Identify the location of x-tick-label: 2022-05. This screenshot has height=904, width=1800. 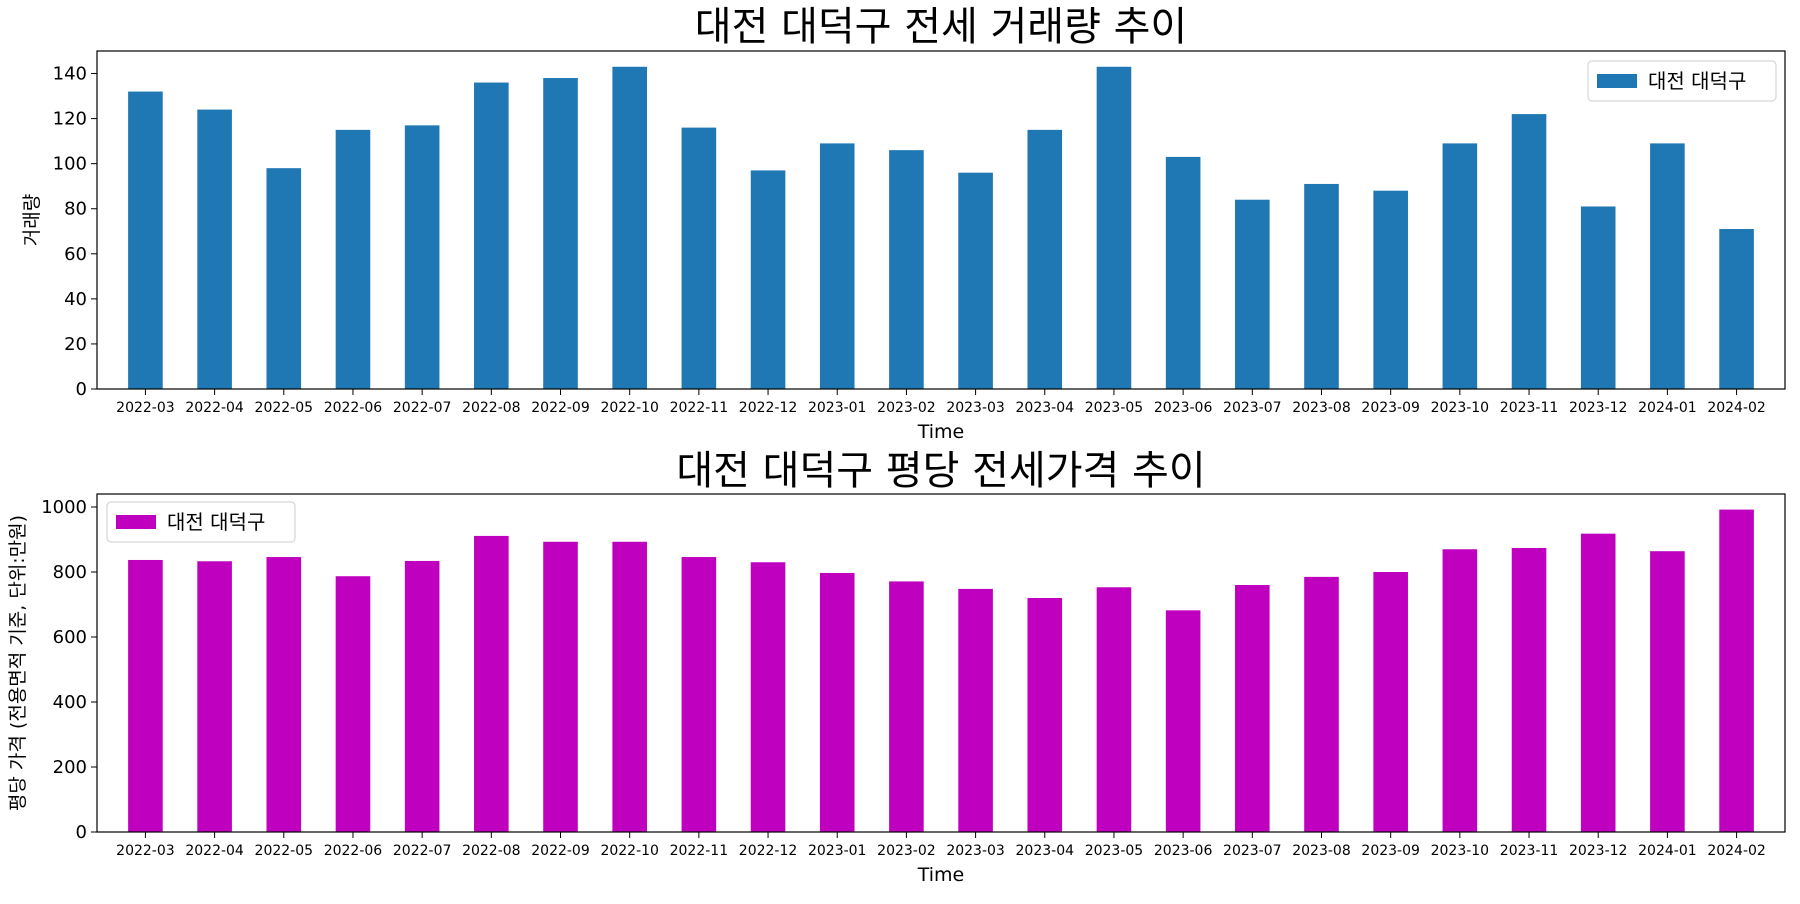
(284, 851).